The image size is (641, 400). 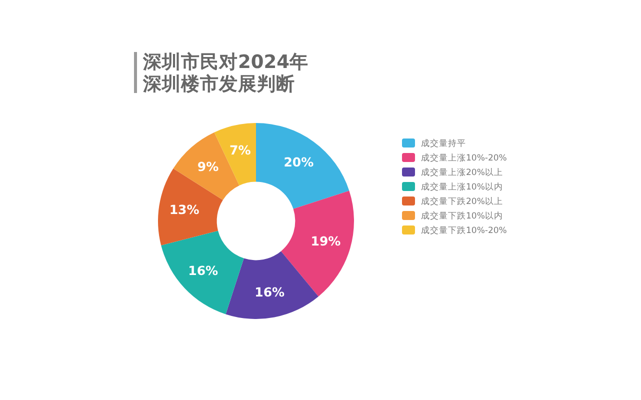 What do you see at coordinates (464, 230) in the screenshot?
I see `legend-label: 成交量下跌10%-20%` at bounding box center [464, 230].